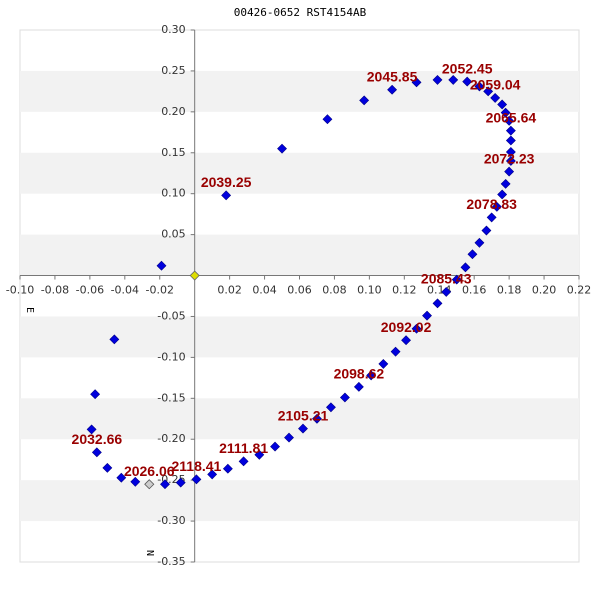 The height and width of the screenshot is (600, 600). What do you see at coordinates (406, 327) in the screenshot?
I see `annotation: 2092.02` at bounding box center [406, 327].